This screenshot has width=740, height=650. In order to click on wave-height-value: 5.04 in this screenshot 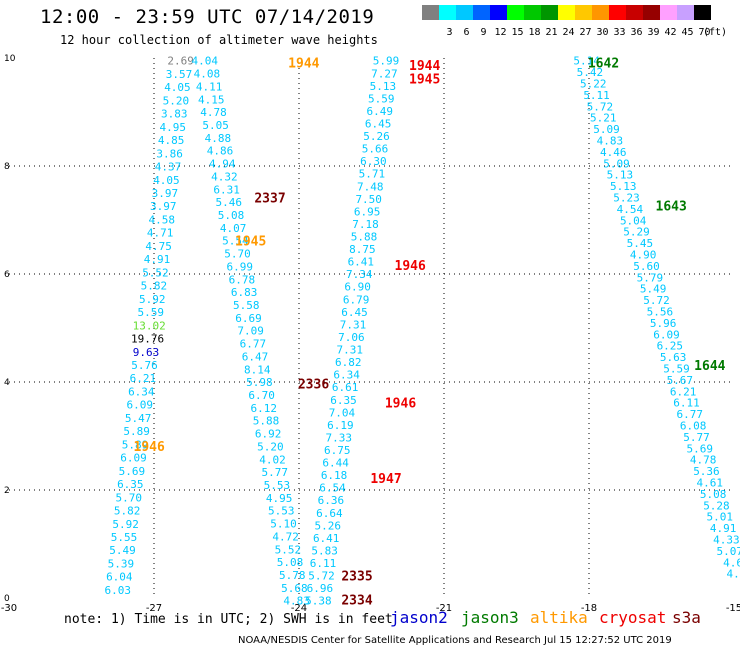, I will do `click(633, 220)`.